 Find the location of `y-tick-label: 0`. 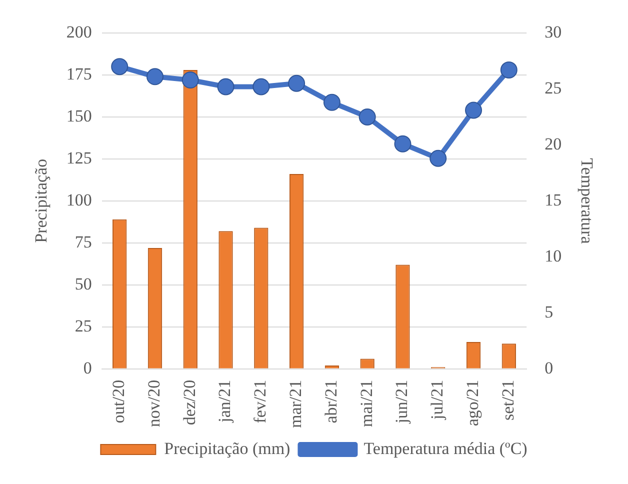

y-tick-label: 0 is located at coordinates (87, 368).